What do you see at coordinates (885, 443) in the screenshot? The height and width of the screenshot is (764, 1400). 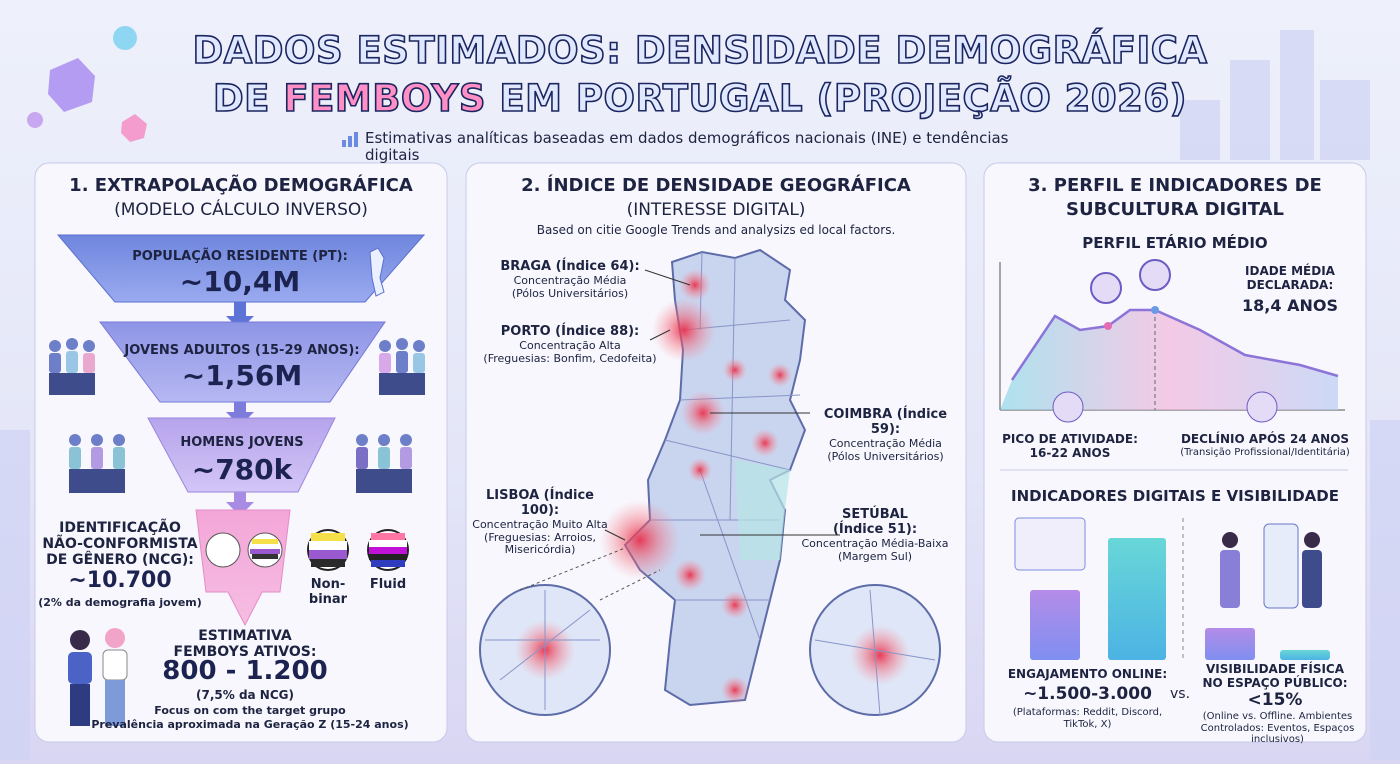 I see `city-level: Concentração Média` at bounding box center [885, 443].